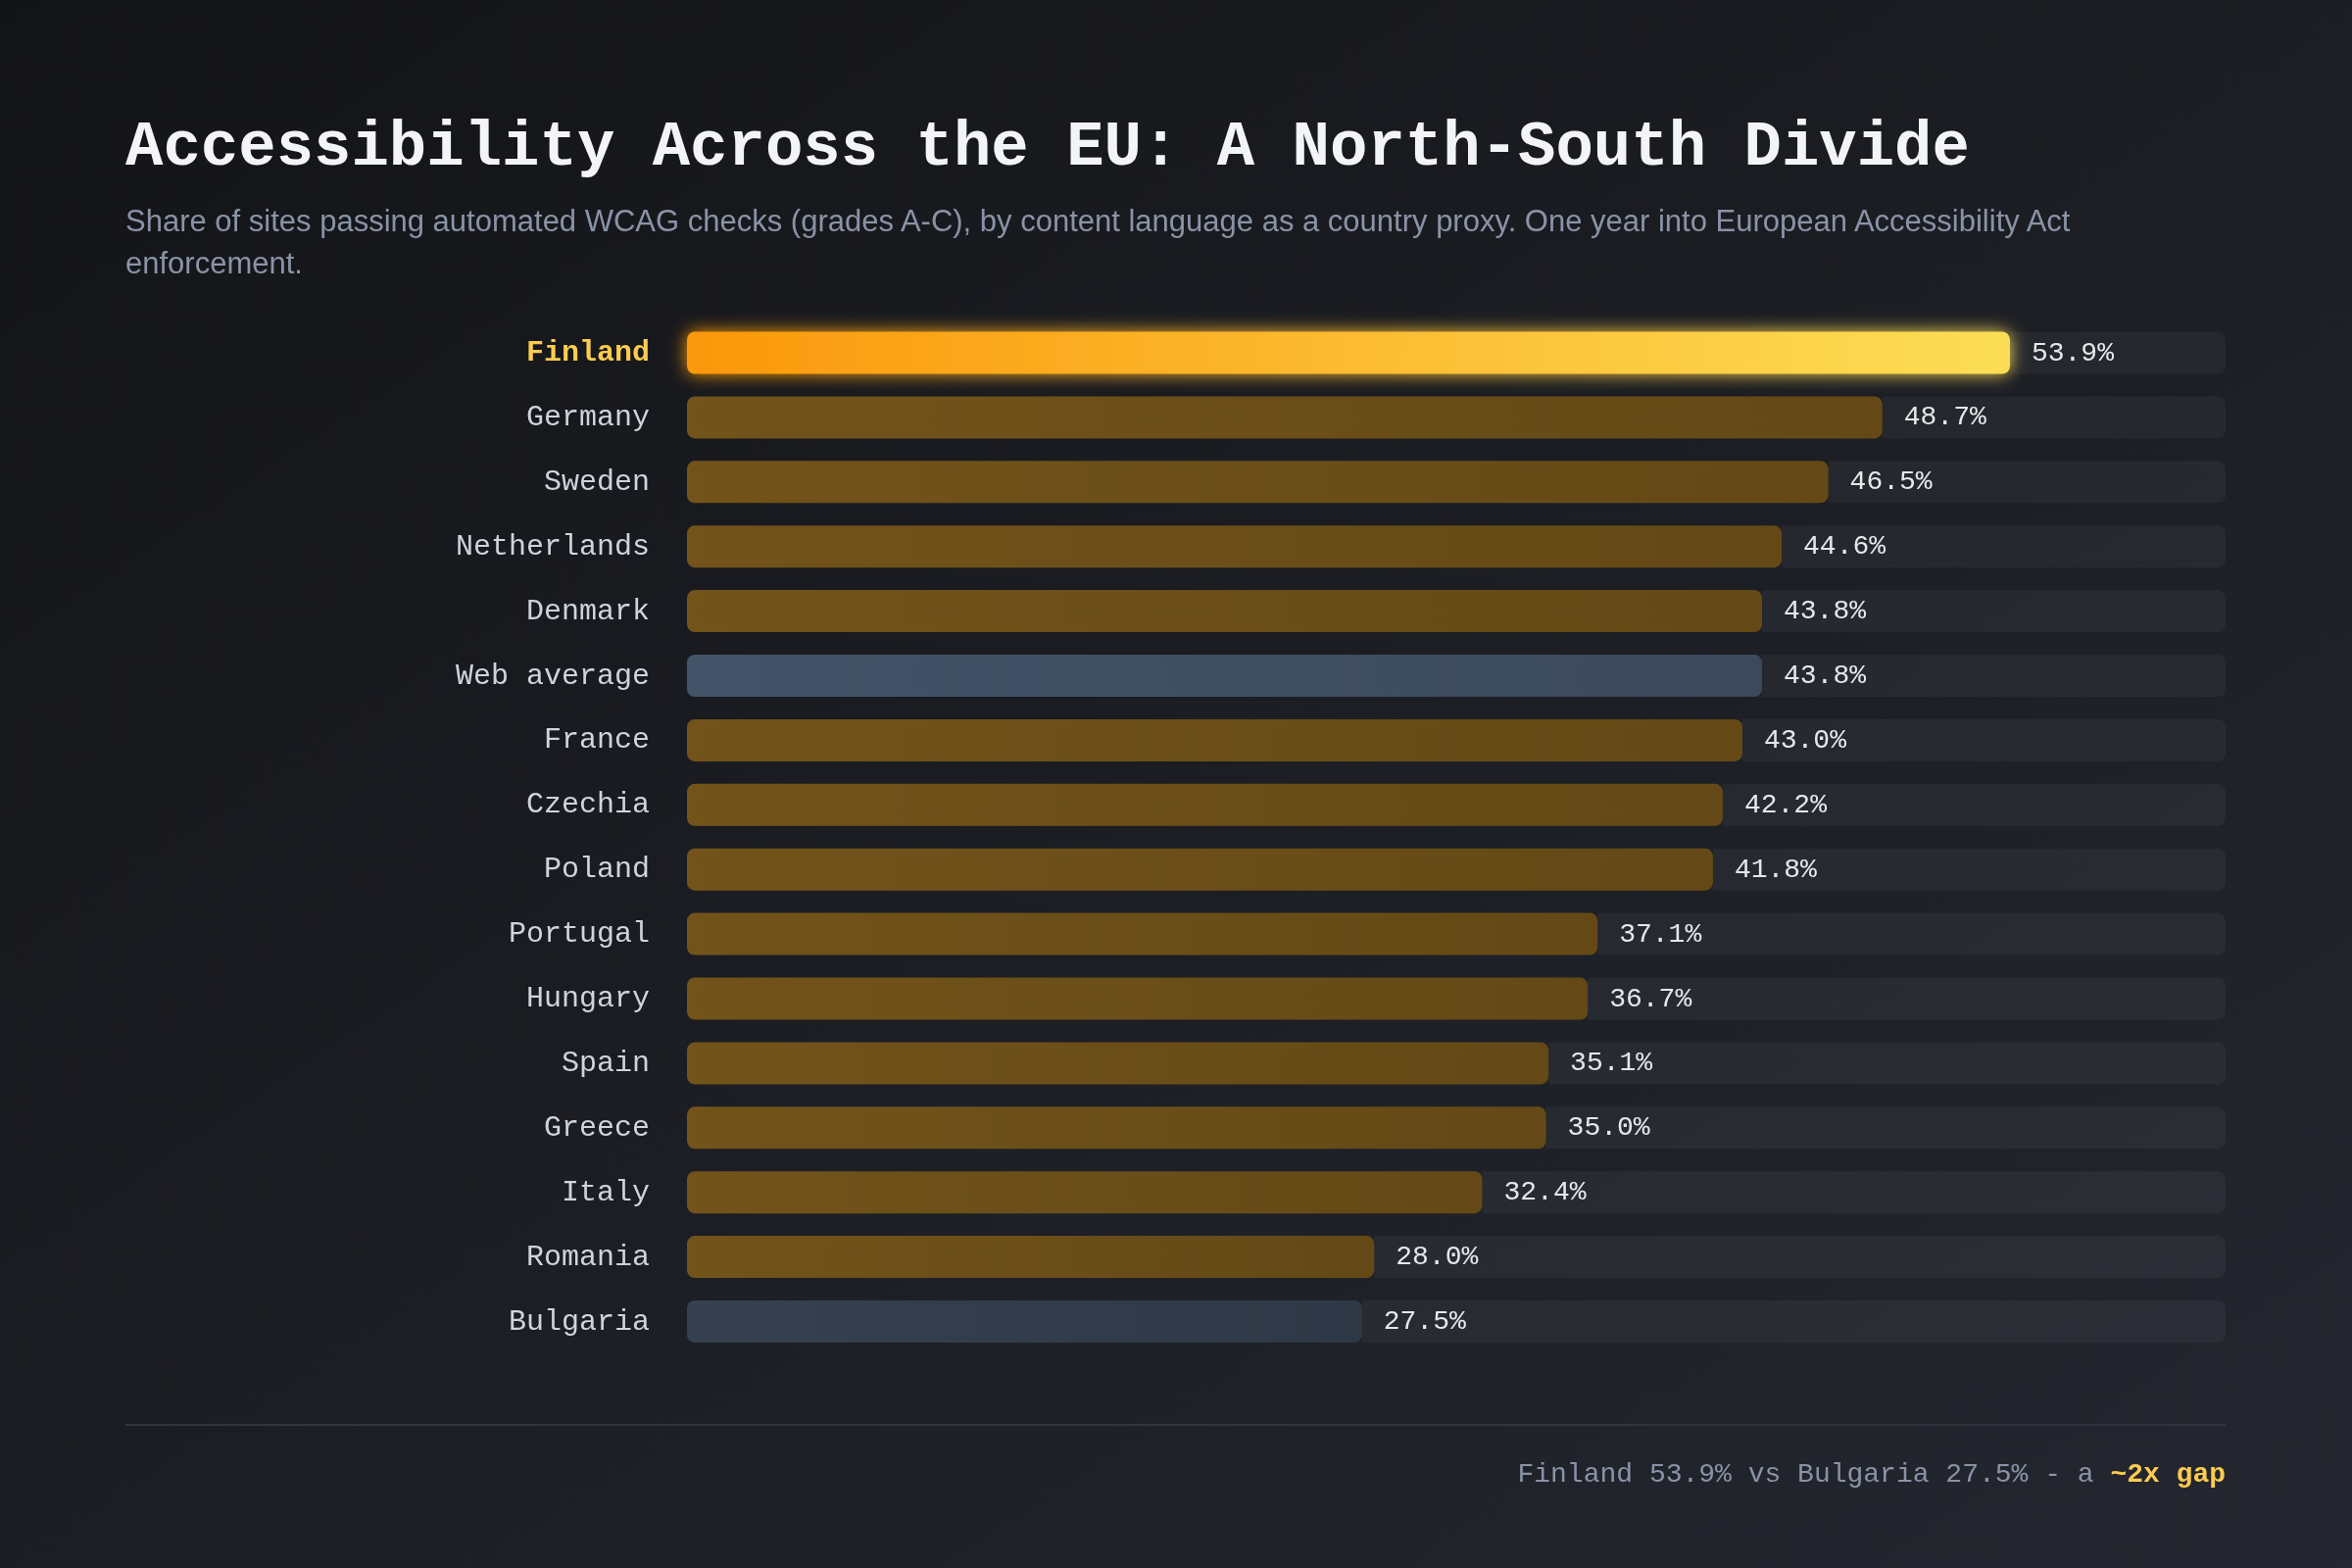 The image size is (2352, 1568). I want to click on data-label: 42.2%, so click(1785, 804).